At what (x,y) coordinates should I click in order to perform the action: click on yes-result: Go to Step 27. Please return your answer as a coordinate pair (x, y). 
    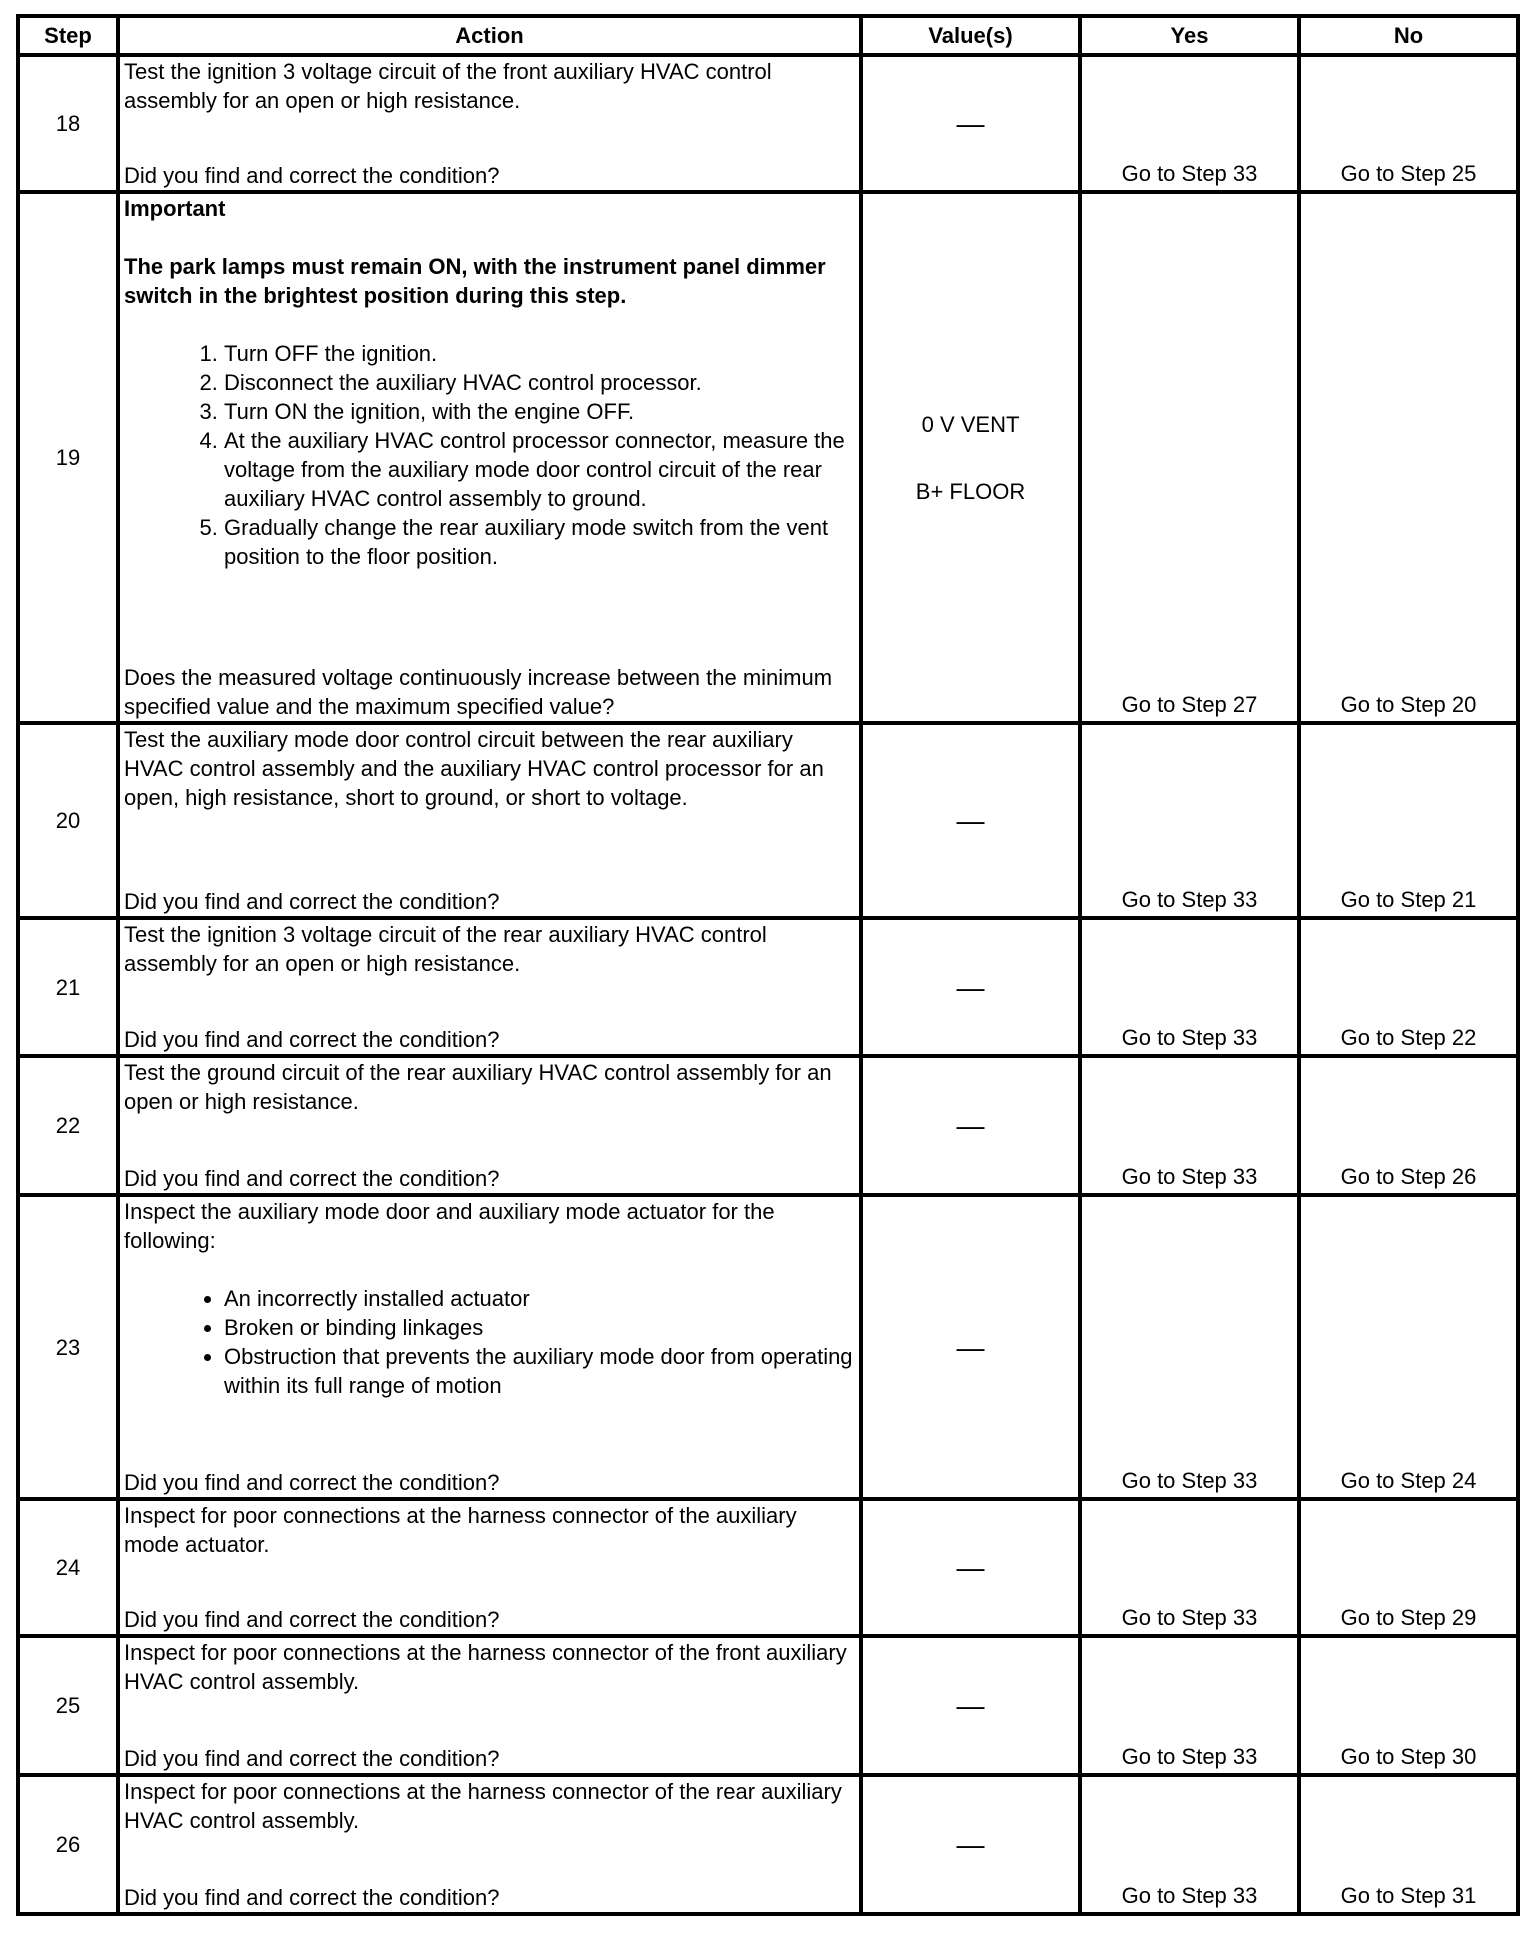
    Looking at the image, I should click on (1189, 457).